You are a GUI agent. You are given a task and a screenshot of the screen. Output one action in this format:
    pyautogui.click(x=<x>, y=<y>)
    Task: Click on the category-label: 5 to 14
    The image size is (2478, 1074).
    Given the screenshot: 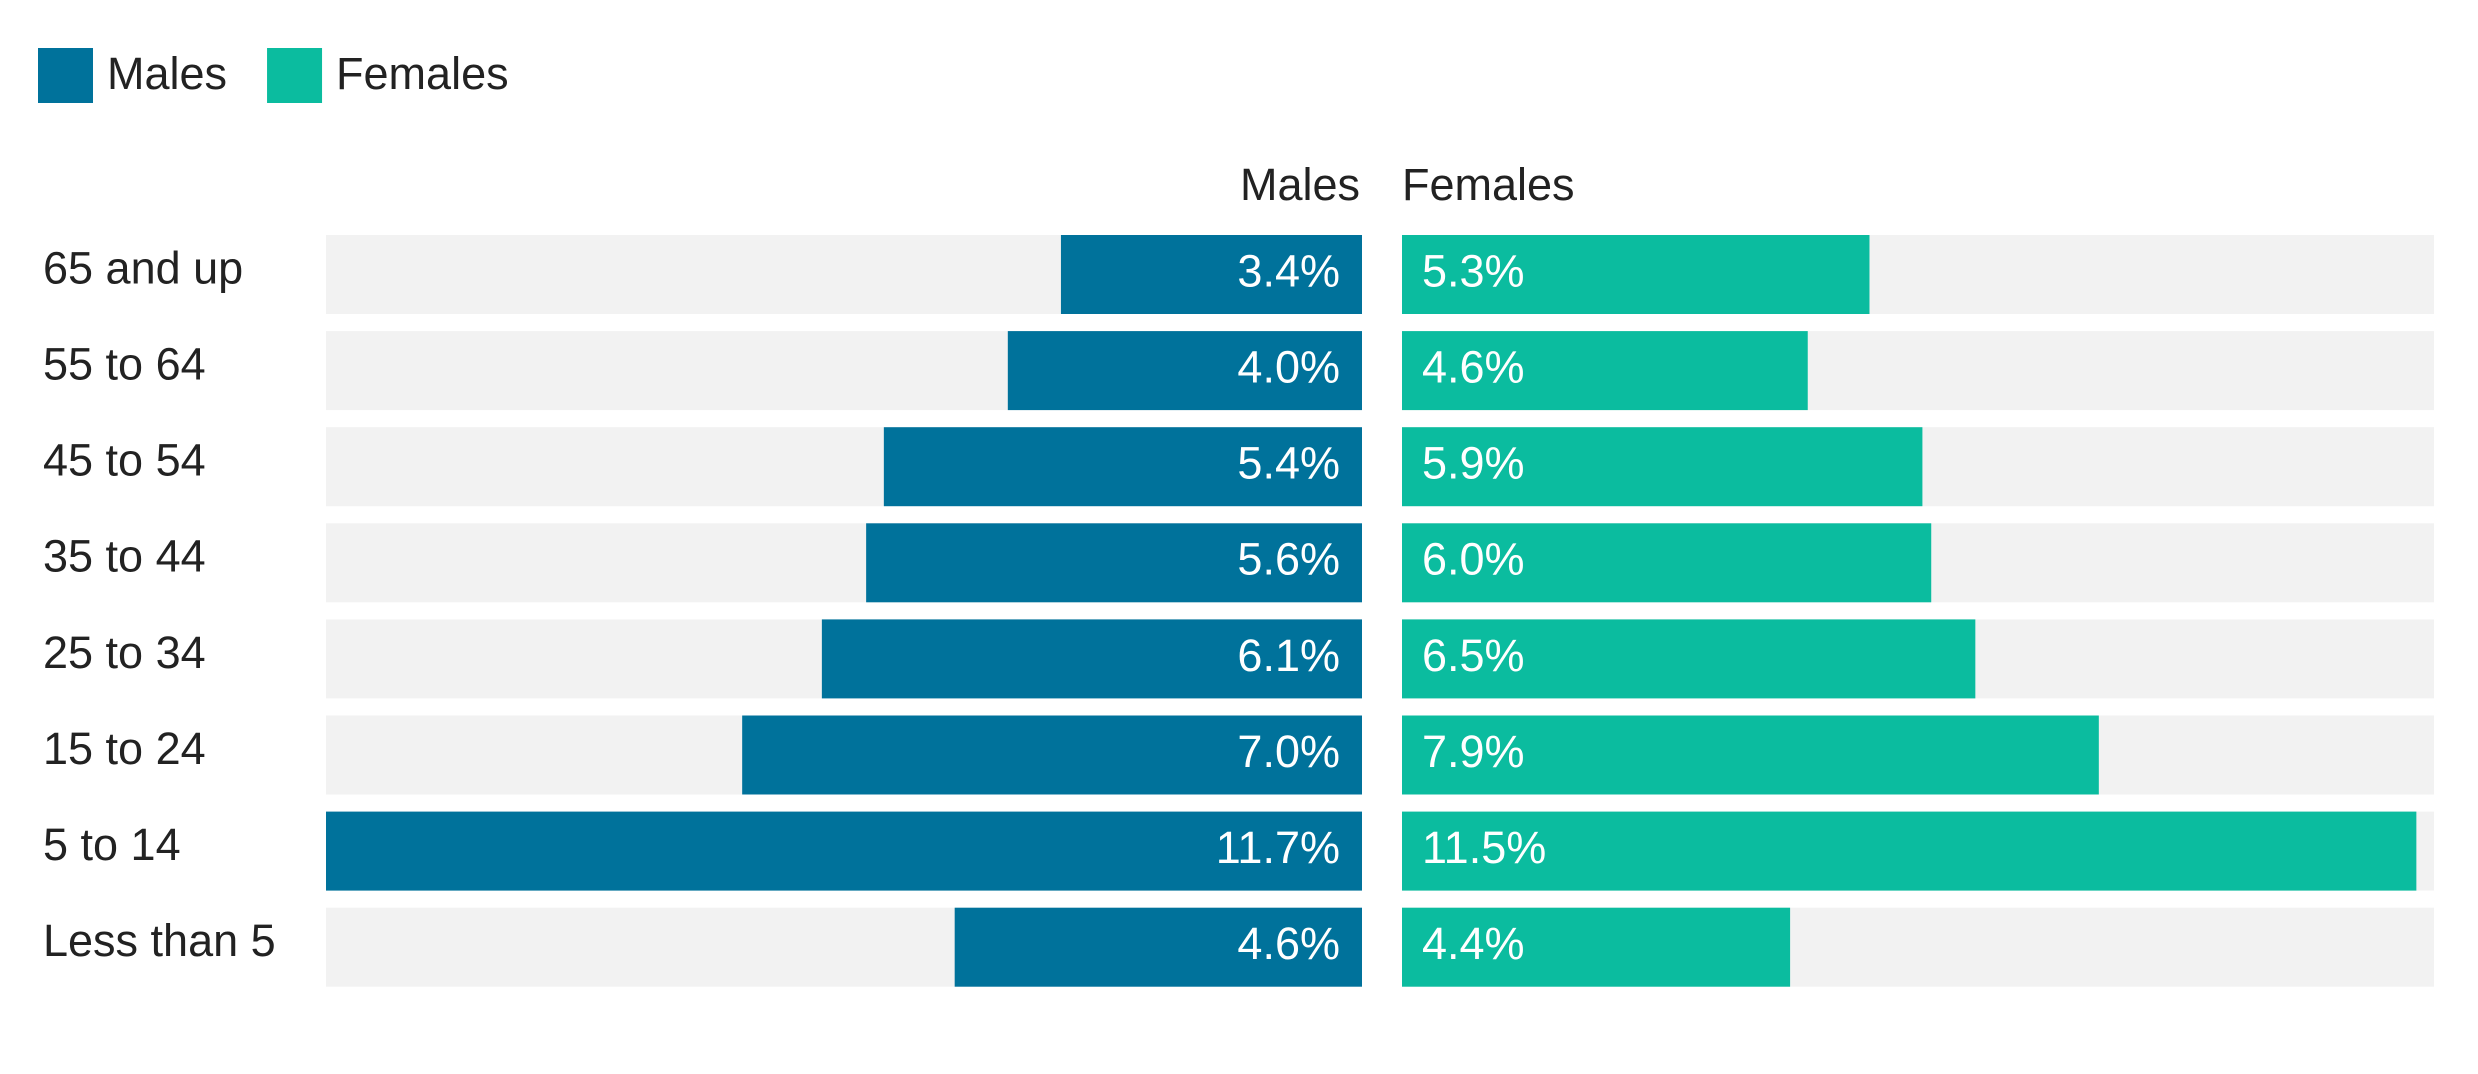 What is the action you would take?
    pyautogui.click(x=112, y=844)
    